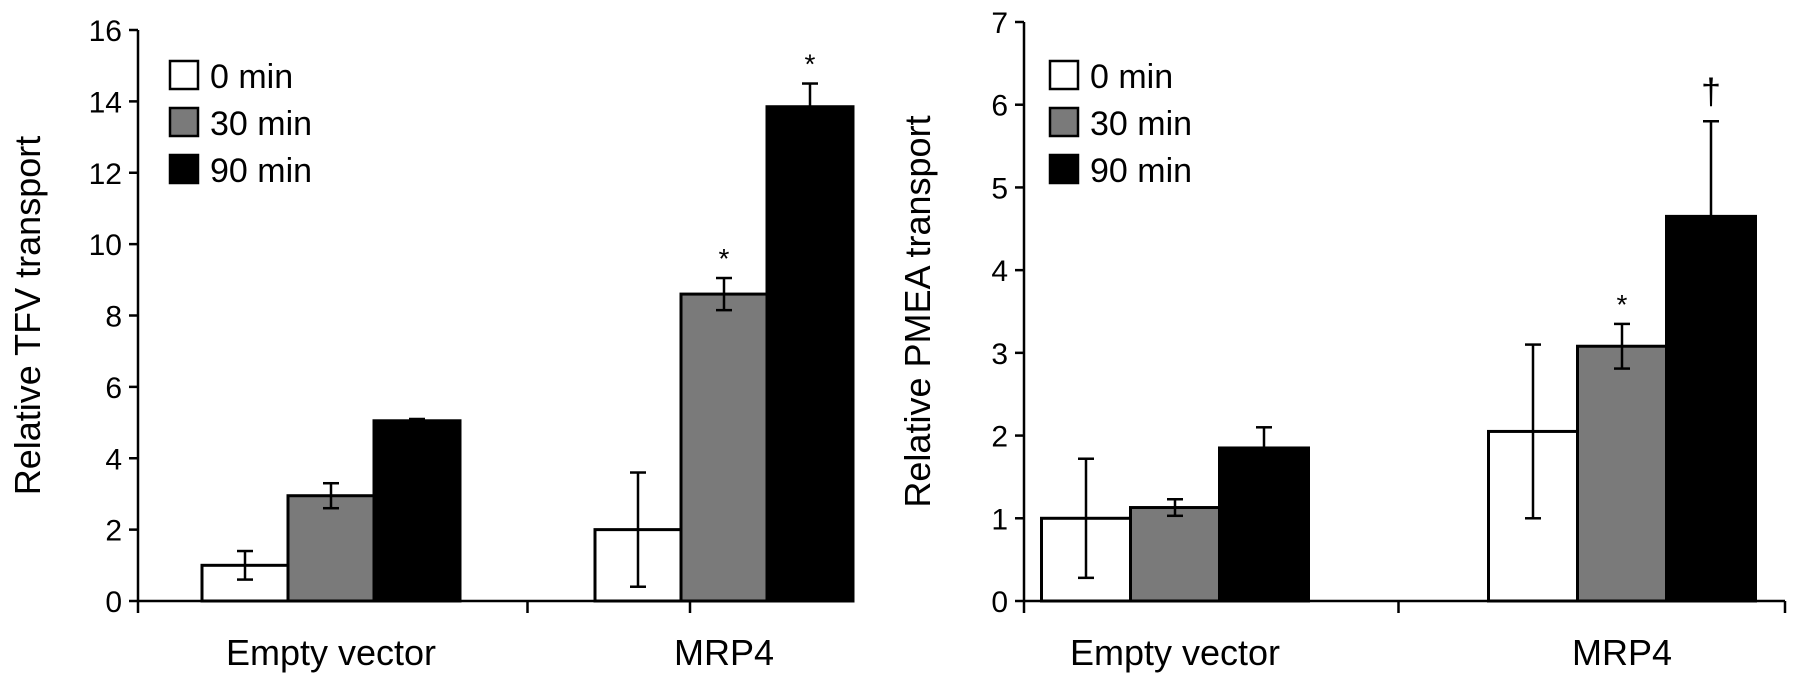 The width and height of the screenshot is (1795, 684). Describe the element at coordinates (917, 311) in the screenshot. I see `y-axis-title: Relative PMEA transport` at that location.